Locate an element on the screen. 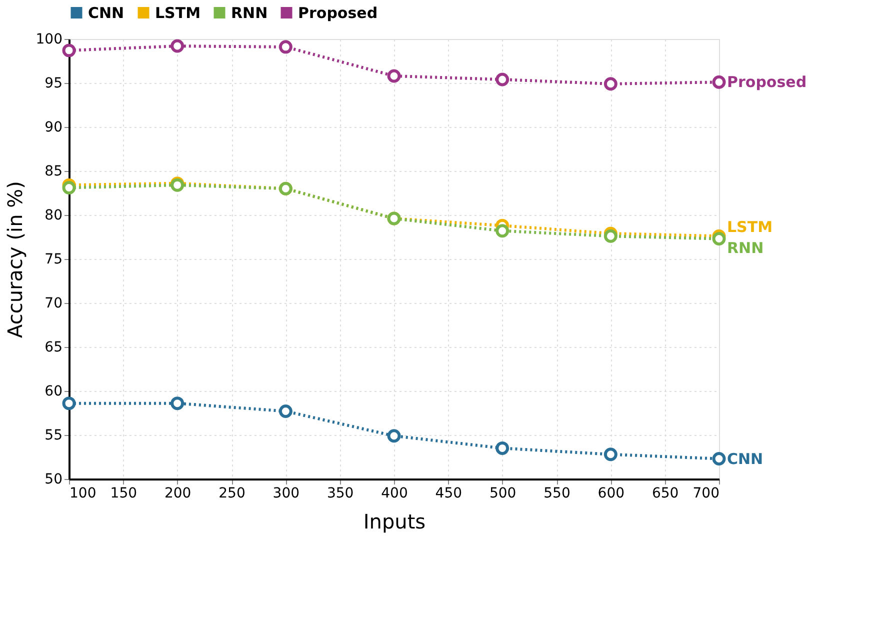  y-tick-label: 55 is located at coordinates (53, 436).